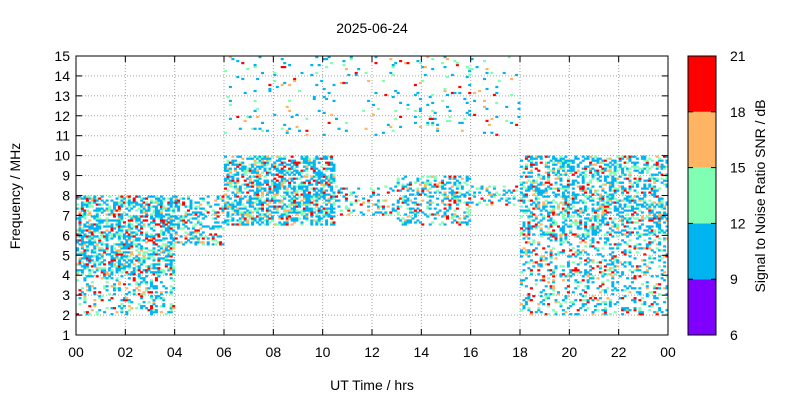  I want to click on chart-title: 2025-06-24, so click(372, 28).